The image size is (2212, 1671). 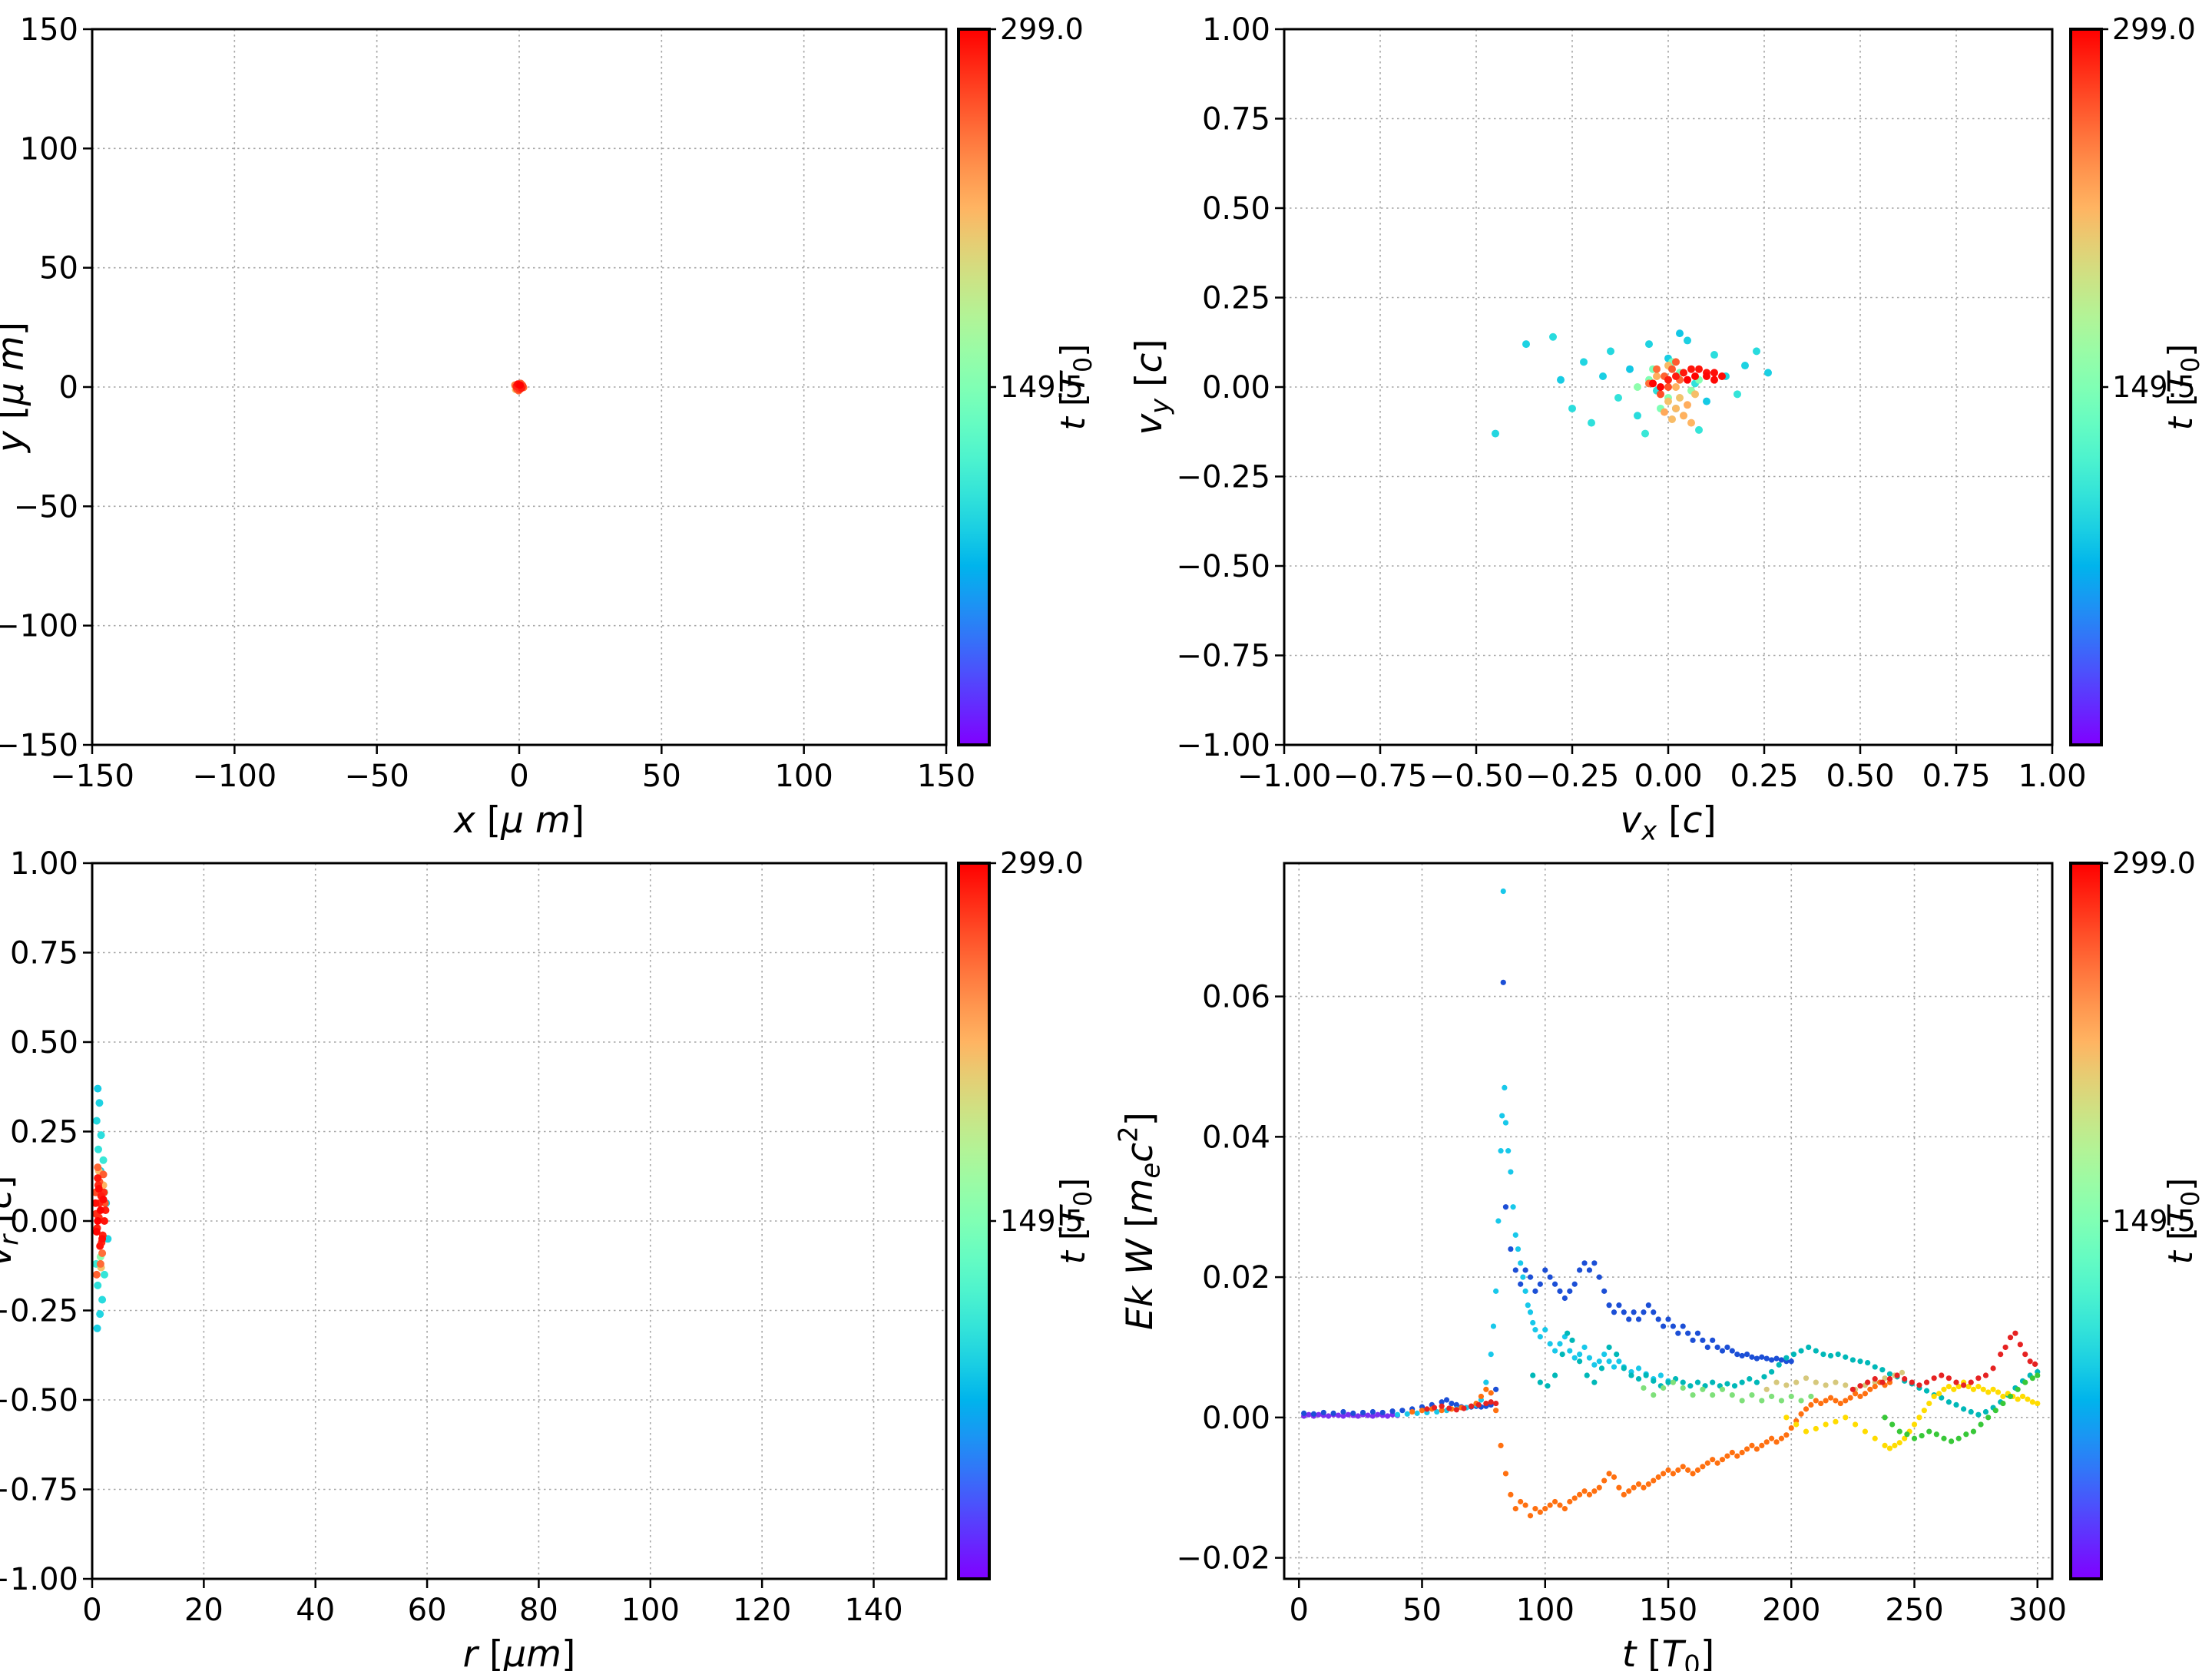 What do you see at coordinates (315, 1610) in the screenshot?
I see `x-tick-label: 40` at bounding box center [315, 1610].